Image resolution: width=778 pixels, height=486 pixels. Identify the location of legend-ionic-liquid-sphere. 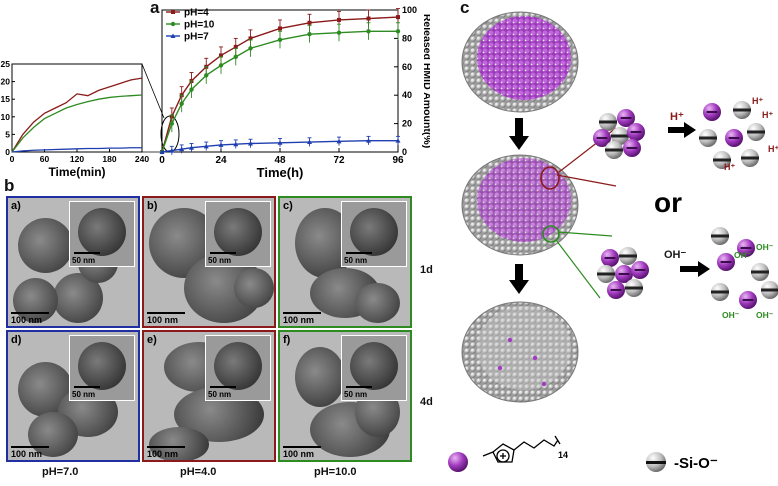
(458, 462).